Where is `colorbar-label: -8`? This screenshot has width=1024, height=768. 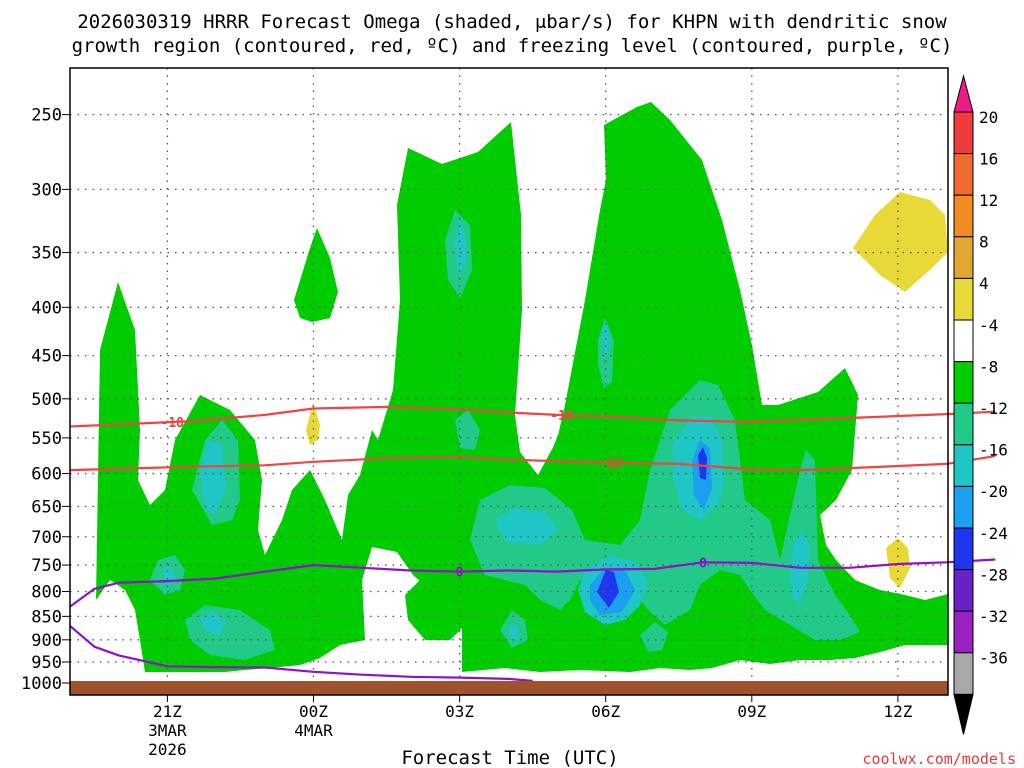 colorbar-label: -8 is located at coordinates (988, 366).